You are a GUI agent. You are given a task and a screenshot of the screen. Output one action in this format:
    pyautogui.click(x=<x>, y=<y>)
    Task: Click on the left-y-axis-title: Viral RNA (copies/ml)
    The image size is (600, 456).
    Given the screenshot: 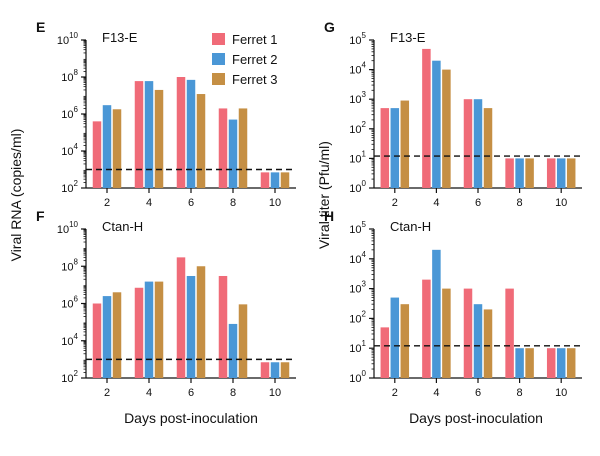 What is the action you would take?
    pyautogui.click(x=16, y=195)
    